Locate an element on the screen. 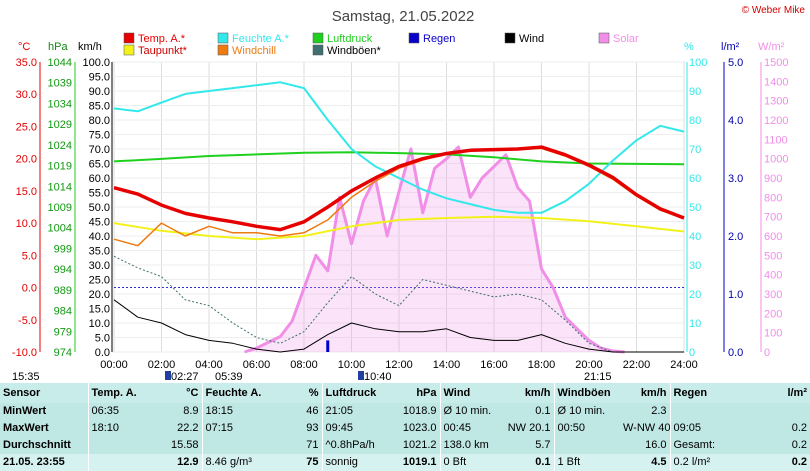 The image size is (810, 471). solar-tick-label: 700 is located at coordinates (773, 218).